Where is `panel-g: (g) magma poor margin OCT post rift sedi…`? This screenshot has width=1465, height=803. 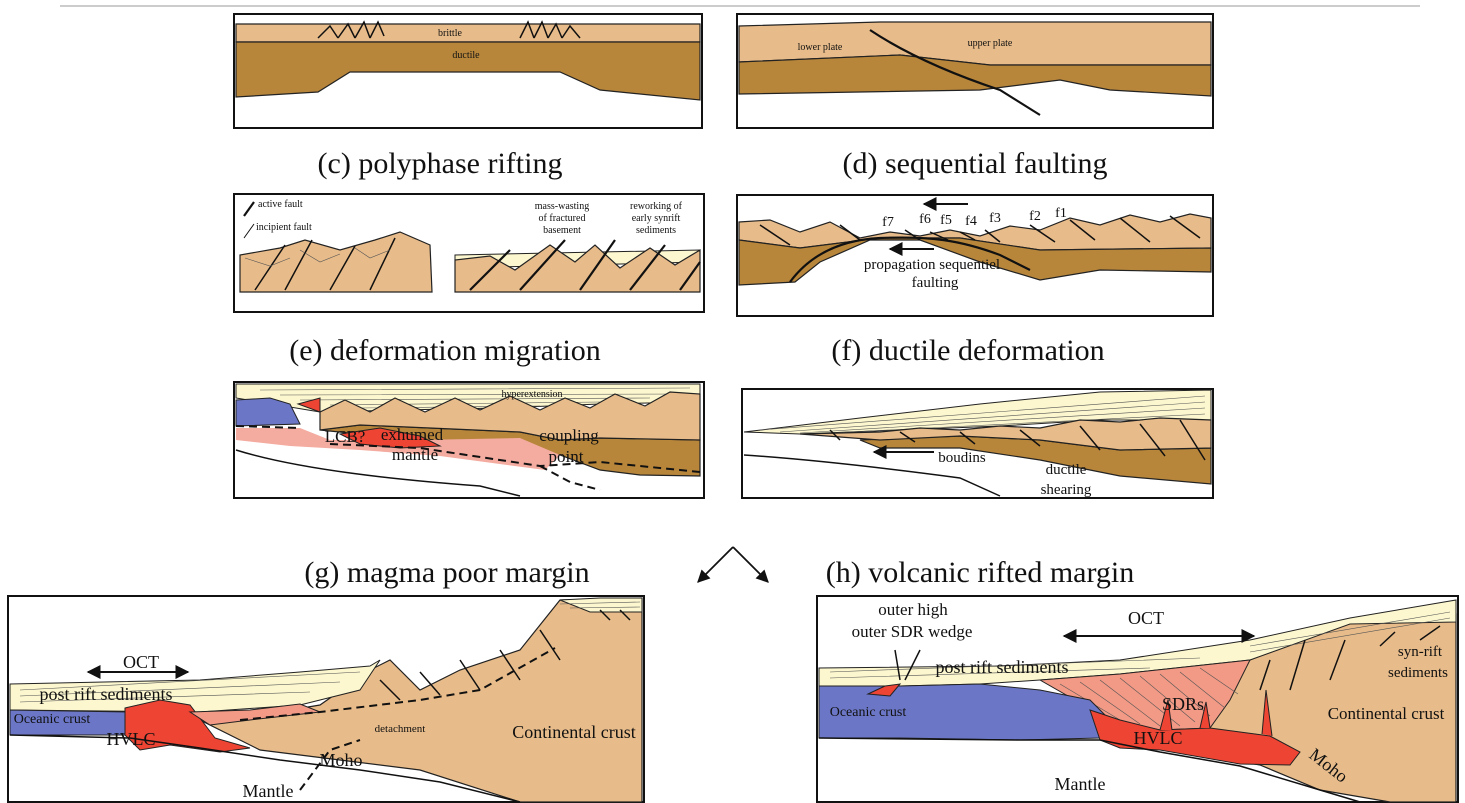
panel-g: (g) magma poor margin OCT post rift sedi… is located at coordinates (326, 679).